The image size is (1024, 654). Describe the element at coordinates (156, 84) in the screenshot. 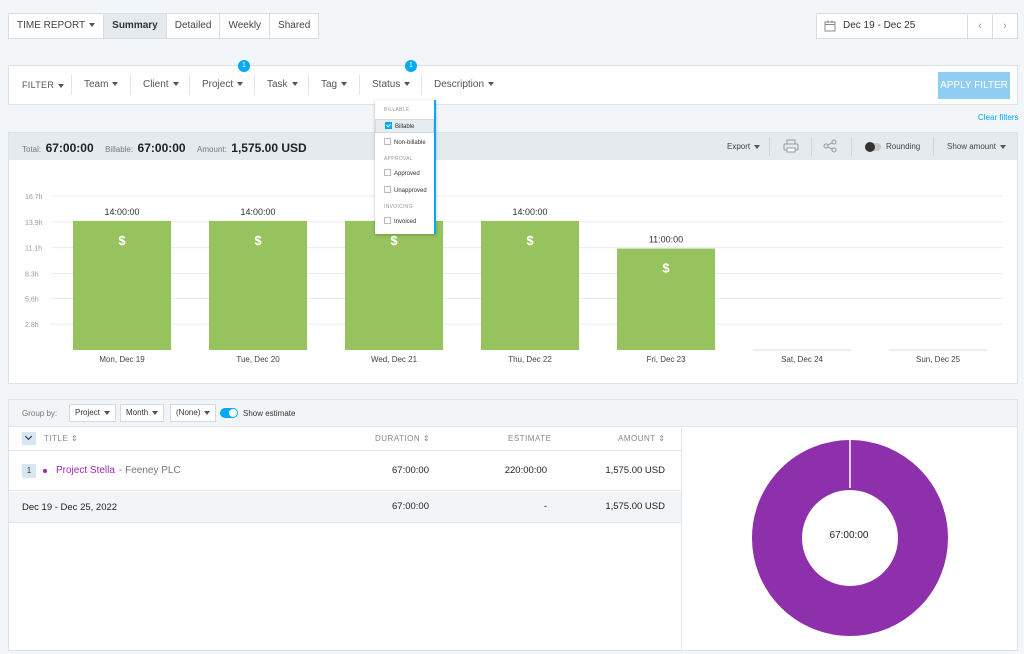

I see `filter-client-label: Client` at that location.